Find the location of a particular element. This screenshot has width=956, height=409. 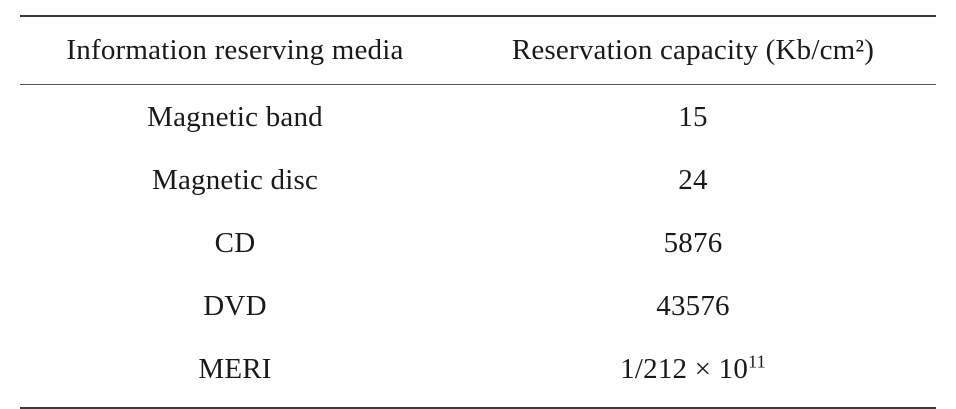

table-row: DVD 43576 is located at coordinates (478, 306).